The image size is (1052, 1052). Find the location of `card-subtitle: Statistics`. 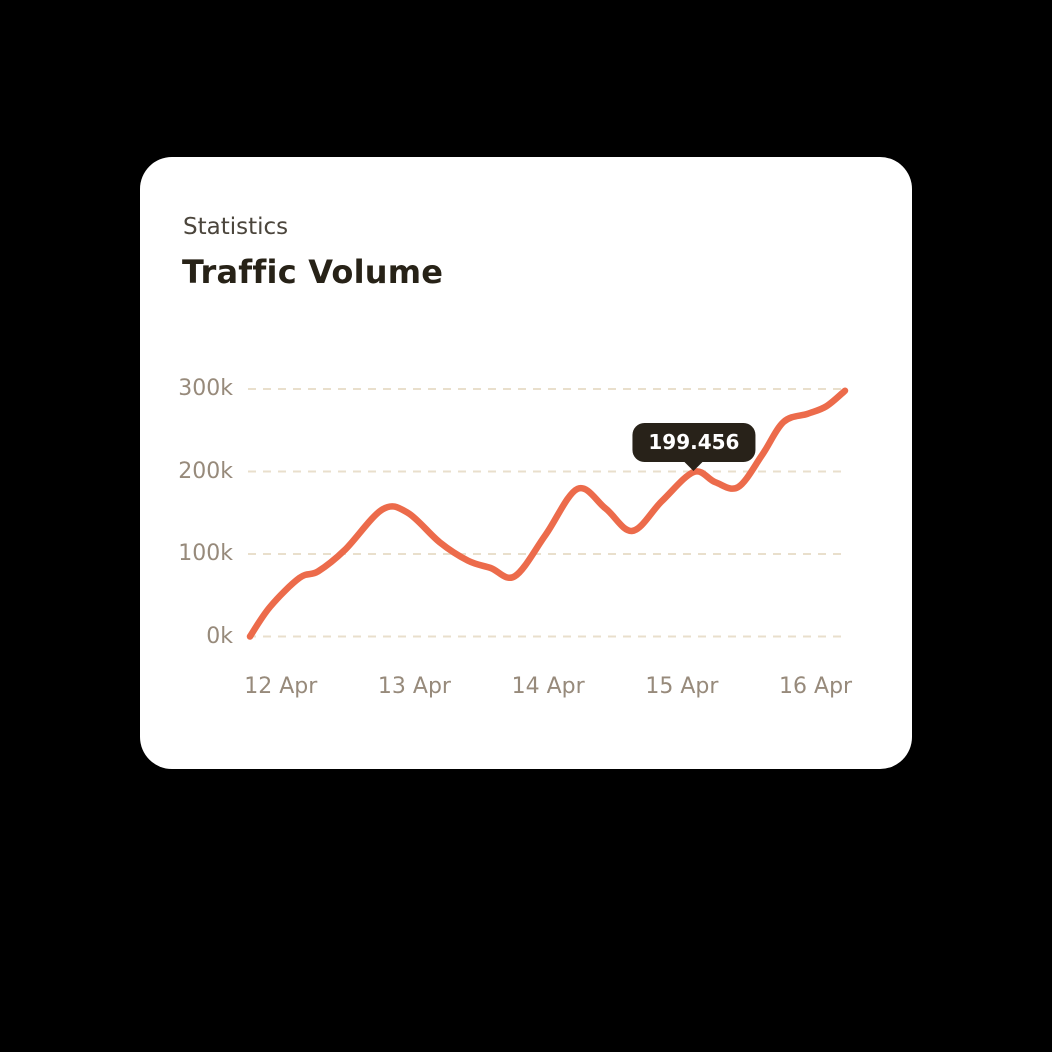

card-subtitle: Statistics is located at coordinates (236, 227).